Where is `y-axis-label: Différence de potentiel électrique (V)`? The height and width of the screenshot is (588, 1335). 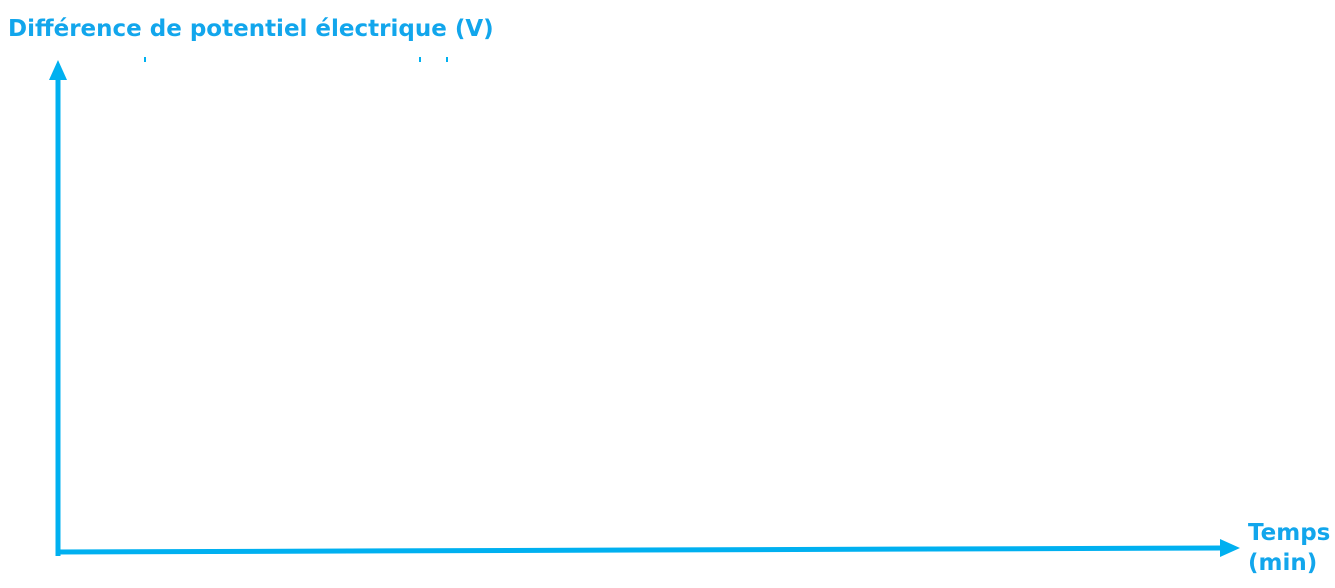
y-axis-label: Différence de potentiel électrique (V) is located at coordinates (251, 29).